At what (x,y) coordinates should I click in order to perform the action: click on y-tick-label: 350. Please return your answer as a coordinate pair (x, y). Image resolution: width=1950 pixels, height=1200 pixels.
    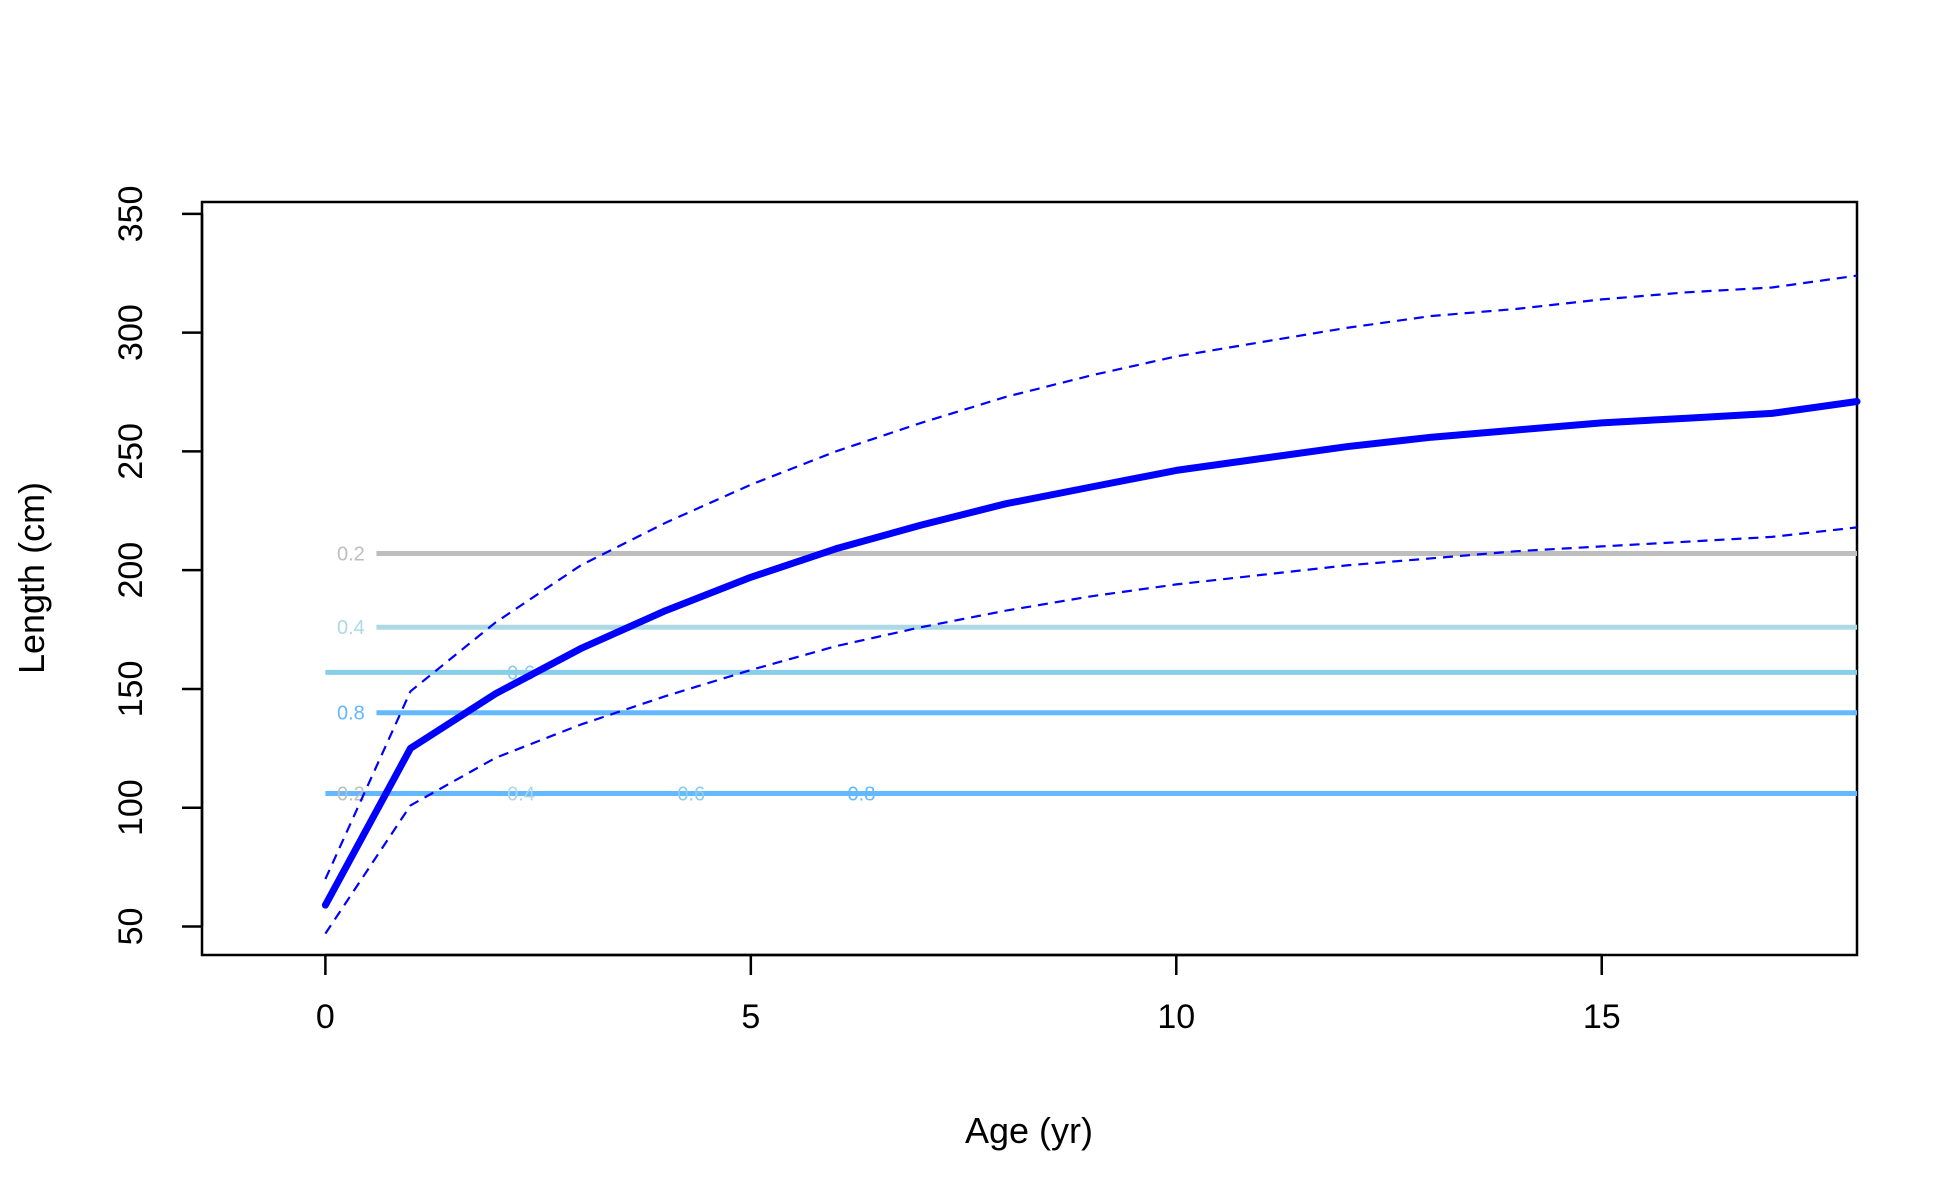
    Looking at the image, I should click on (131, 214).